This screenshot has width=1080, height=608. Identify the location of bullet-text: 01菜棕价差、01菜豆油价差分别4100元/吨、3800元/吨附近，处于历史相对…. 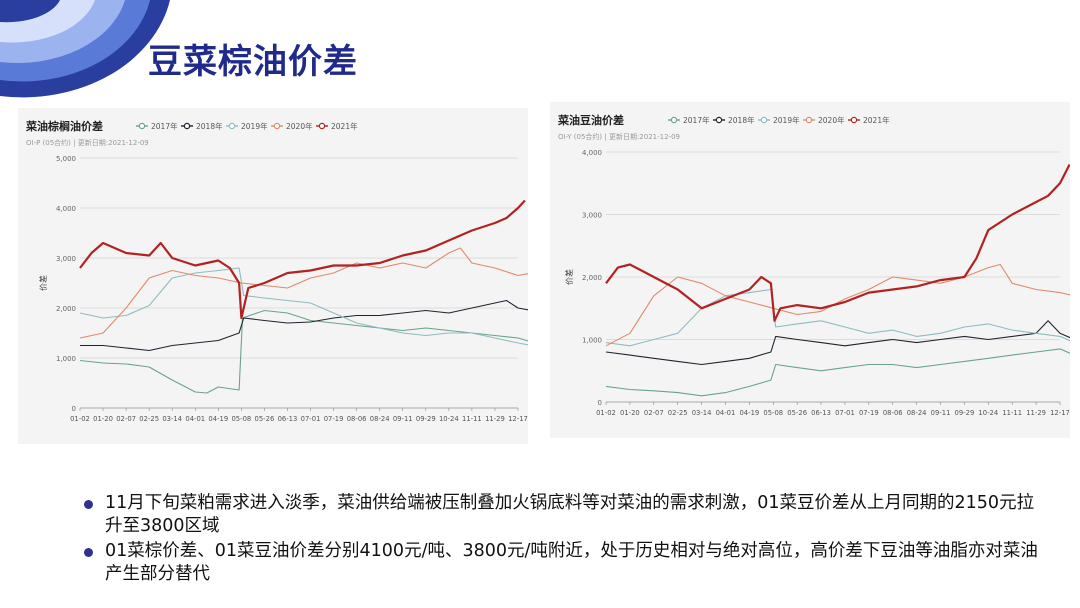
(571, 562).